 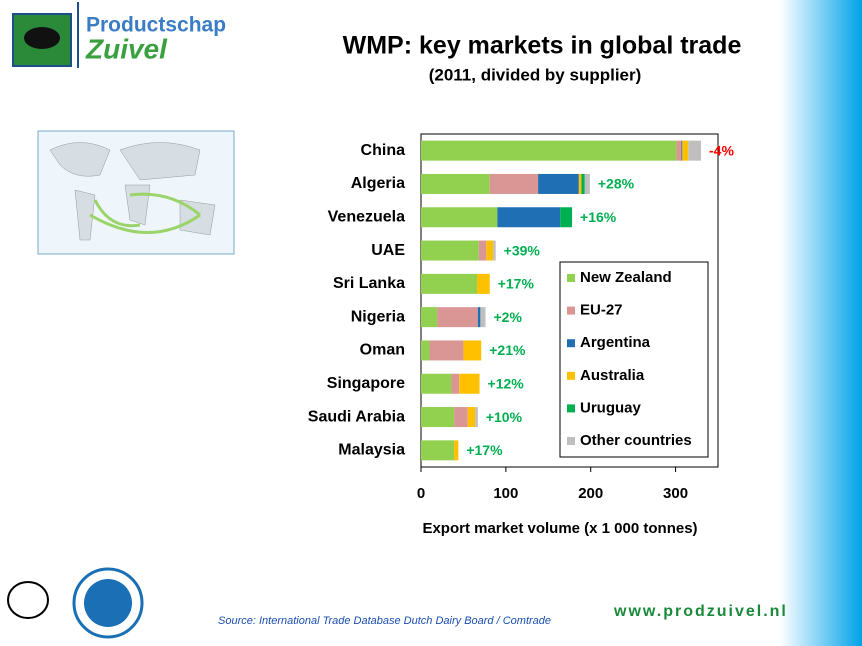 What do you see at coordinates (611, 407) in the screenshot?
I see `legend-label: Uruguay` at bounding box center [611, 407].